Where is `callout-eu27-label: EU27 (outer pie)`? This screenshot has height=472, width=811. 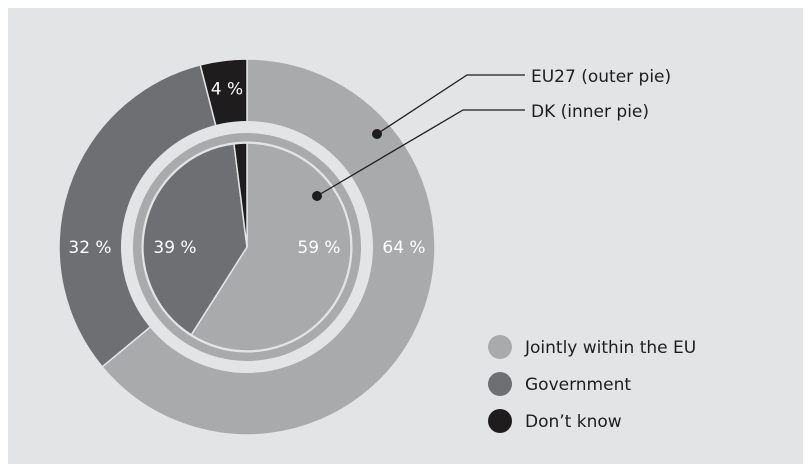 callout-eu27-label: EU27 (outer pie) is located at coordinates (601, 77).